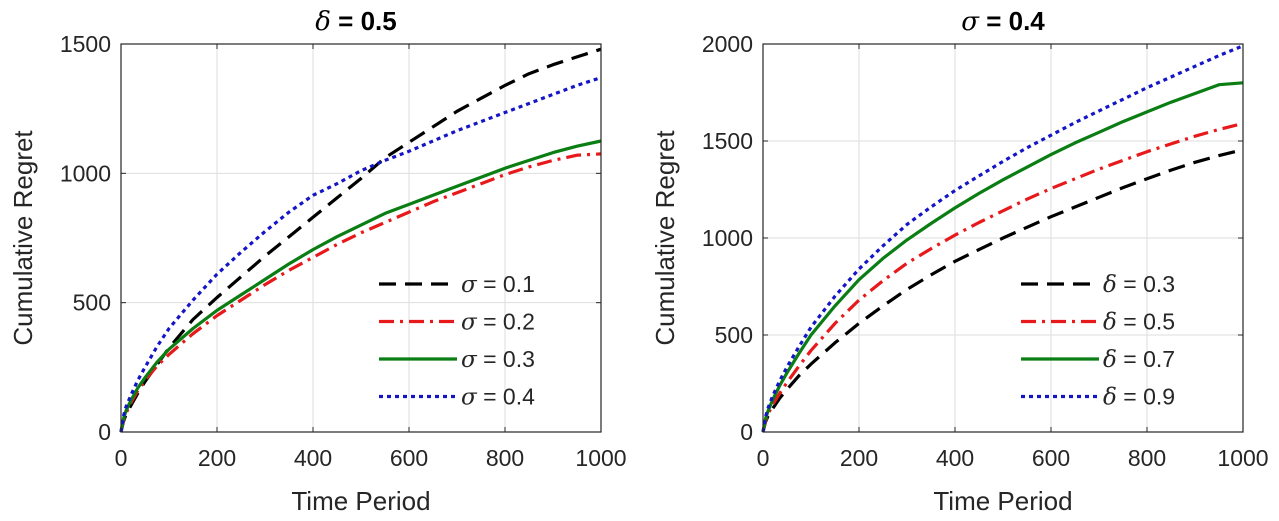 This screenshot has width=1279, height=521. I want to click on legend-value: = 0.7, so click(1146, 359).